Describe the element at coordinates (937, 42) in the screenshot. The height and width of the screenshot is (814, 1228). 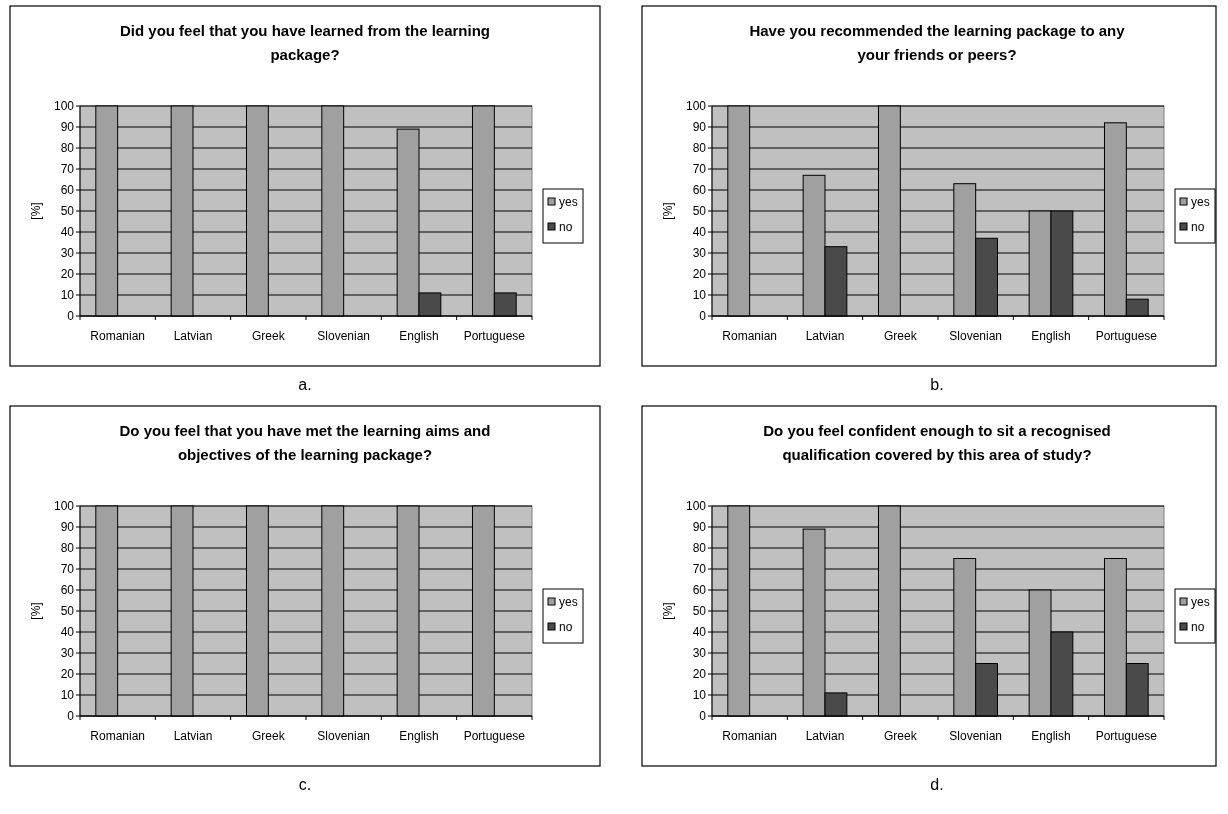
I see `chart-title: Have you recommended the learning package to any your friends or peers?` at that location.